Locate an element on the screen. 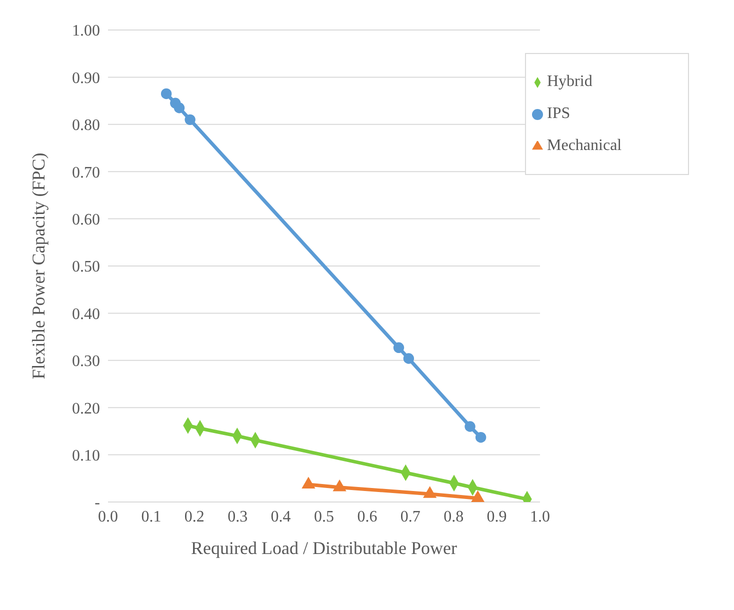 The width and height of the screenshot is (734, 610). x-tick-label: 0.5 is located at coordinates (324, 517).